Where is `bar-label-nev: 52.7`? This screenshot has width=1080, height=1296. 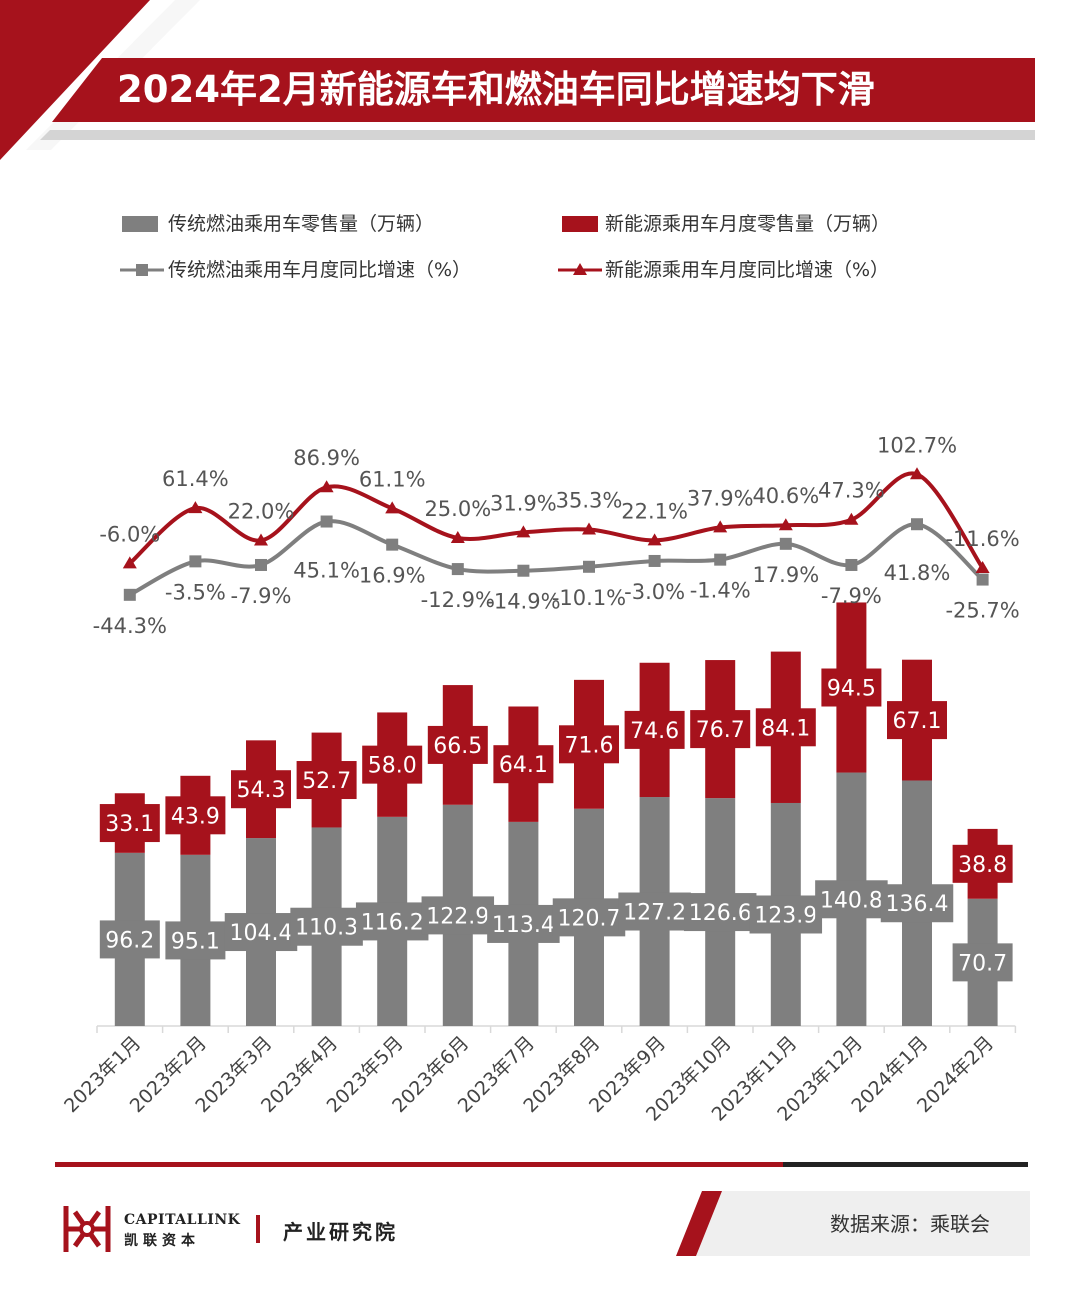 bar-label-nev: 52.7 is located at coordinates (326, 781).